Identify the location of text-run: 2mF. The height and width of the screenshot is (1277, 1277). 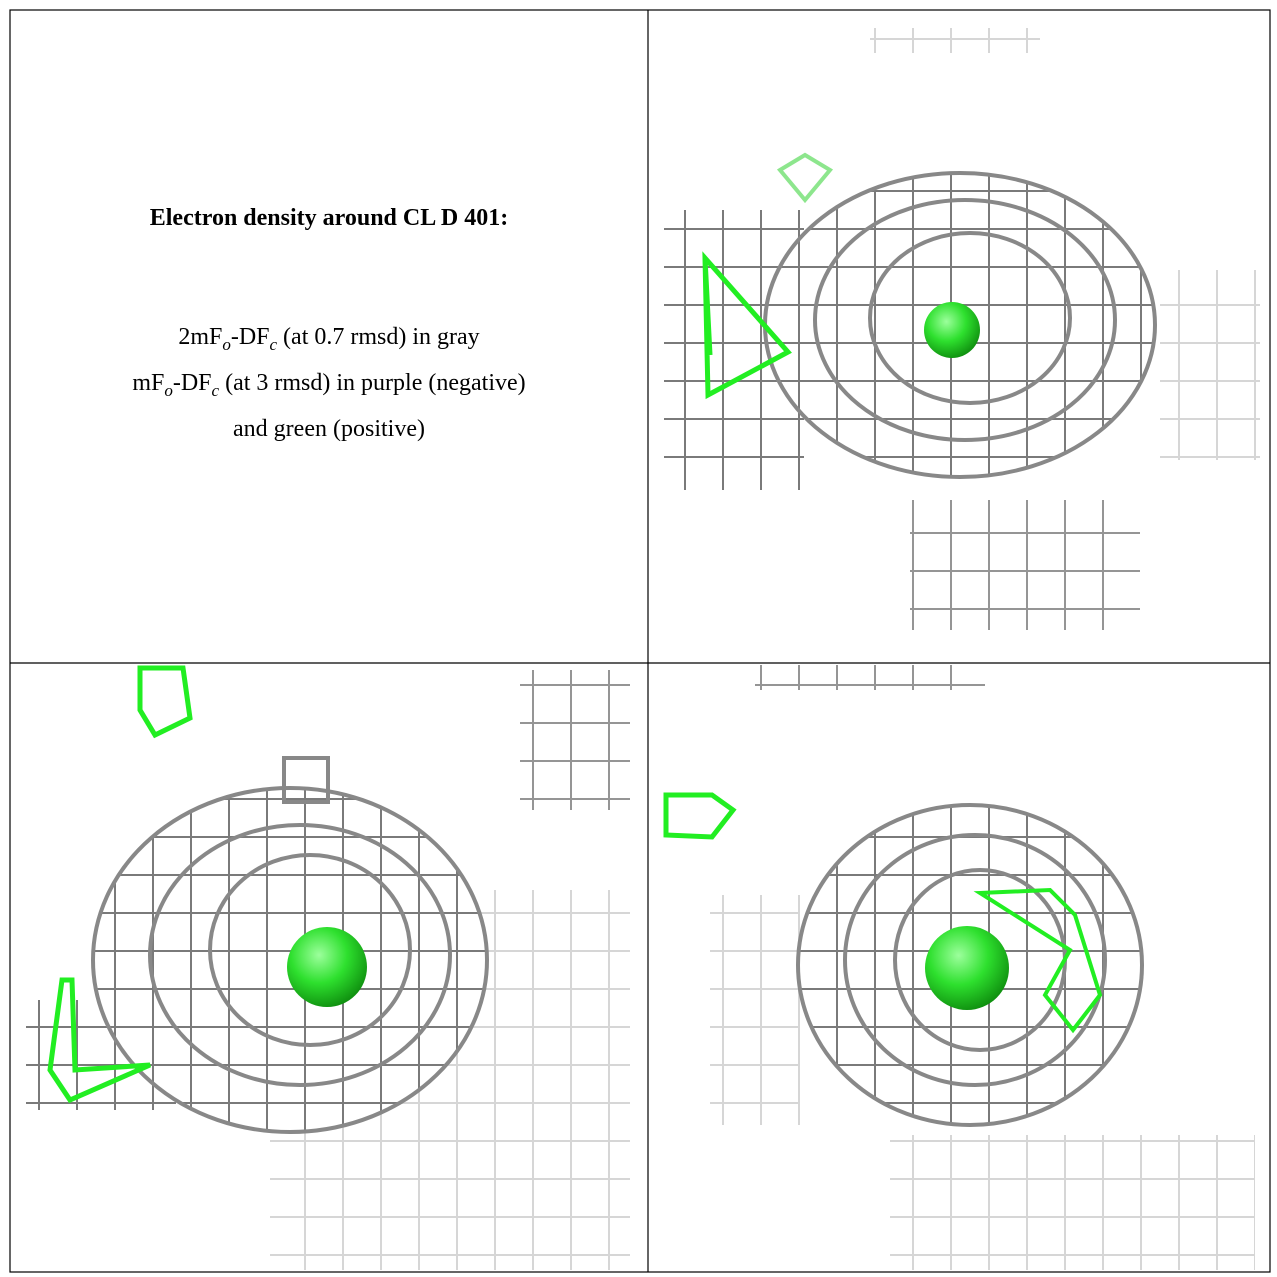
(200, 337).